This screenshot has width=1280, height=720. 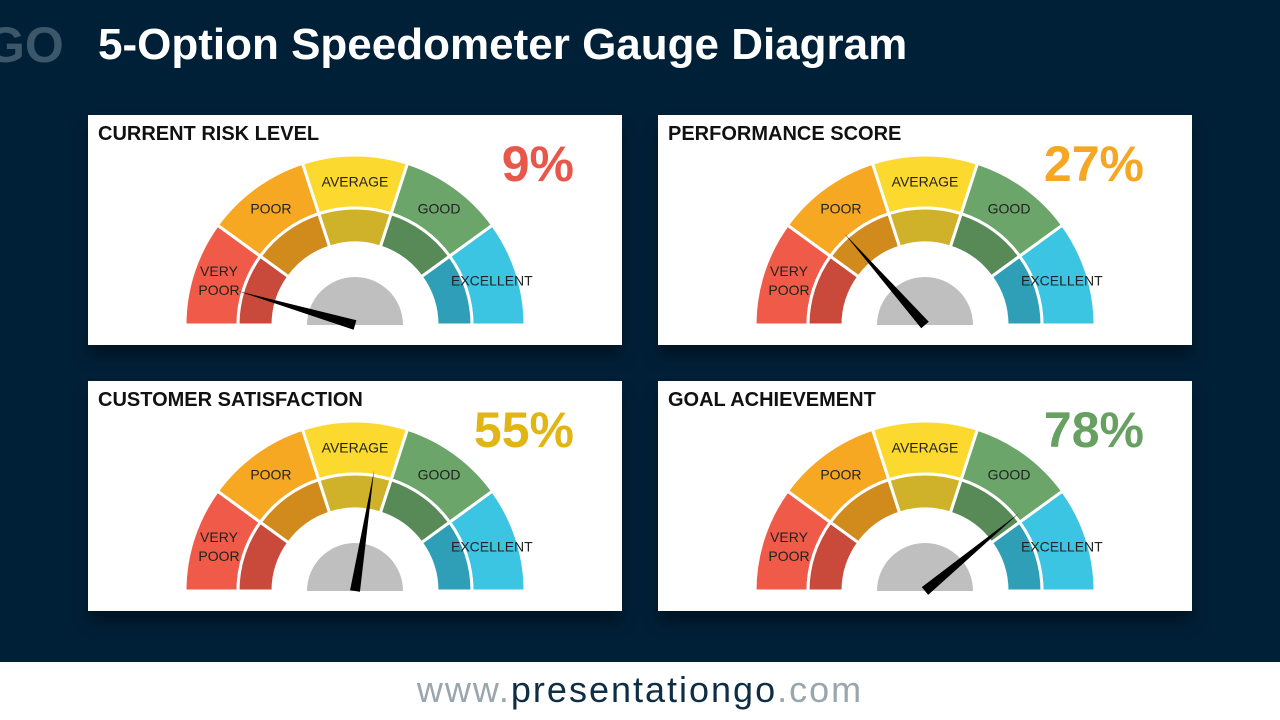 What do you see at coordinates (644, 689) in the screenshot?
I see `footer-brand: presentationgo` at bounding box center [644, 689].